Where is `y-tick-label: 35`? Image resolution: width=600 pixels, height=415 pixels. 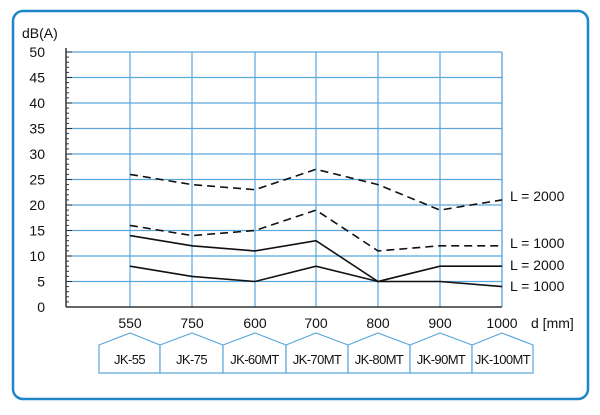 y-tick-label: 35 is located at coordinates (37, 129).